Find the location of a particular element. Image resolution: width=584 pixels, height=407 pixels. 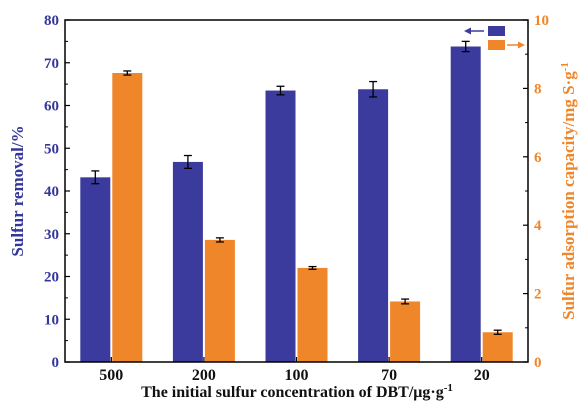

y-tick-label-left-70: 70 is located at coordinates (51, 64).